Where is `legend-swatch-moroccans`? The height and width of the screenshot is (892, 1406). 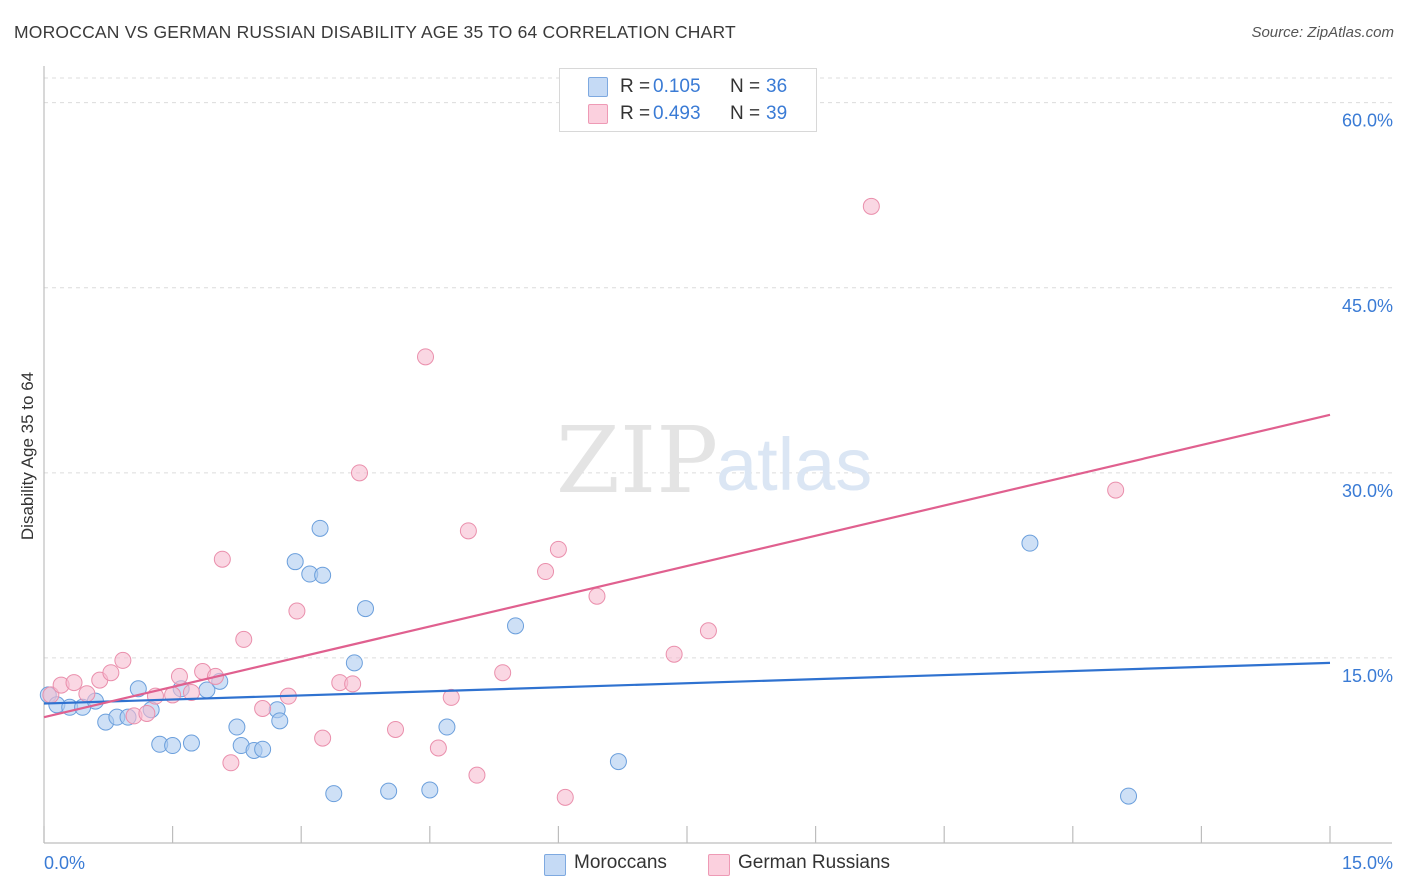 legend-swatch-moroccans is located at coordinates (598, 87).